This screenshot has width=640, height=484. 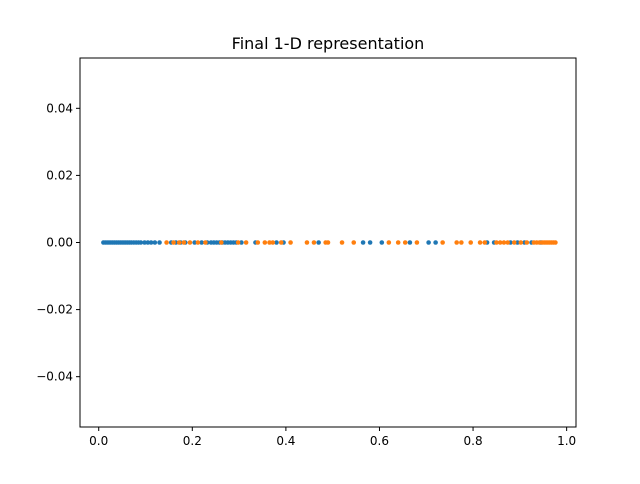 What do you see at coordinates (54, 377) in the screenshot?
I see `y-tick-label: −0.04` at bounding box center [54, 377].